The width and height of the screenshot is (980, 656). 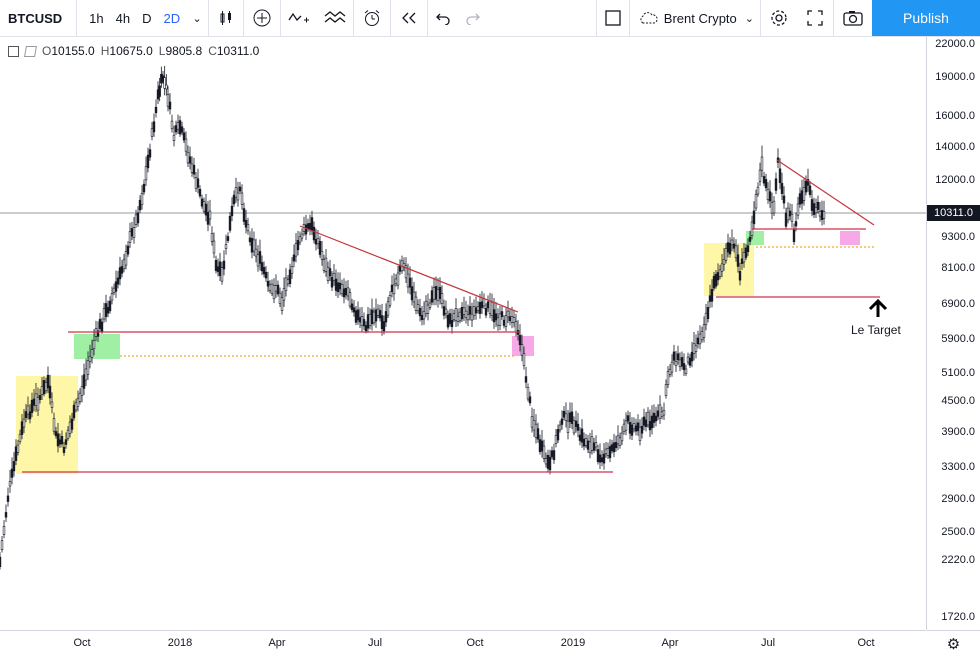 I want to click on publish-button: Publish, so click(x=926, y=18).